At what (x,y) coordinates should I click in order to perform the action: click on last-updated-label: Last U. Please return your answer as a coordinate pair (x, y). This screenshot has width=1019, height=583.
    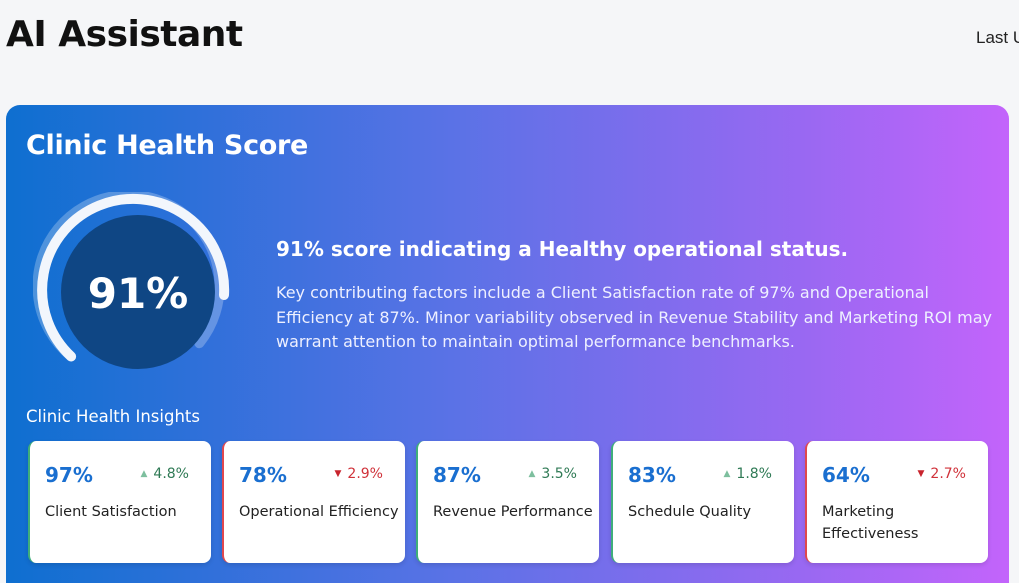
    Looking at the image, I should click on (997, 37).